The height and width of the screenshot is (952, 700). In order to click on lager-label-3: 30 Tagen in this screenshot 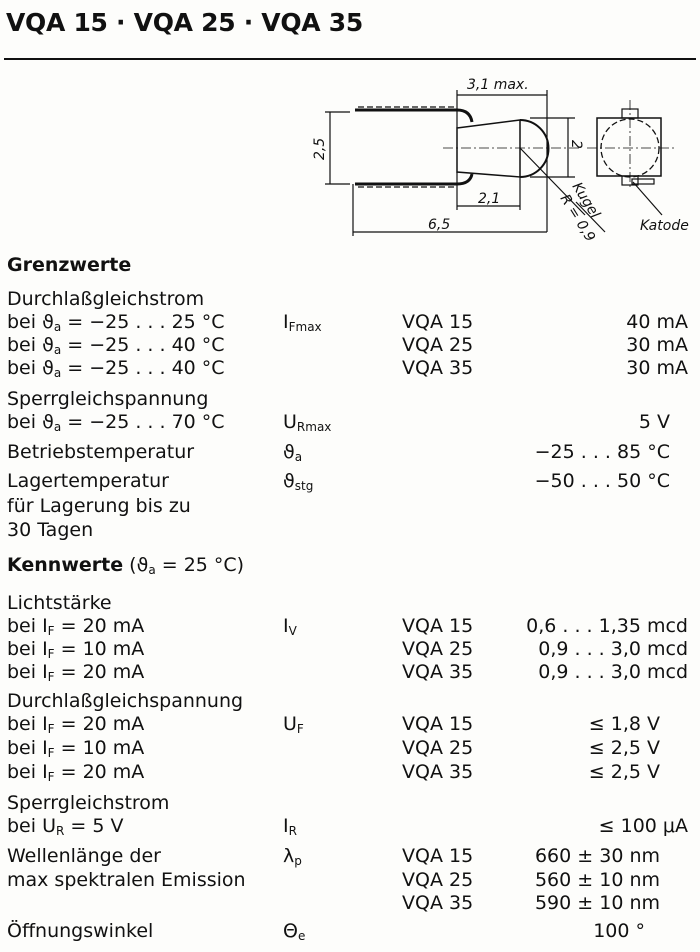, I will do `click(50, 530)`.